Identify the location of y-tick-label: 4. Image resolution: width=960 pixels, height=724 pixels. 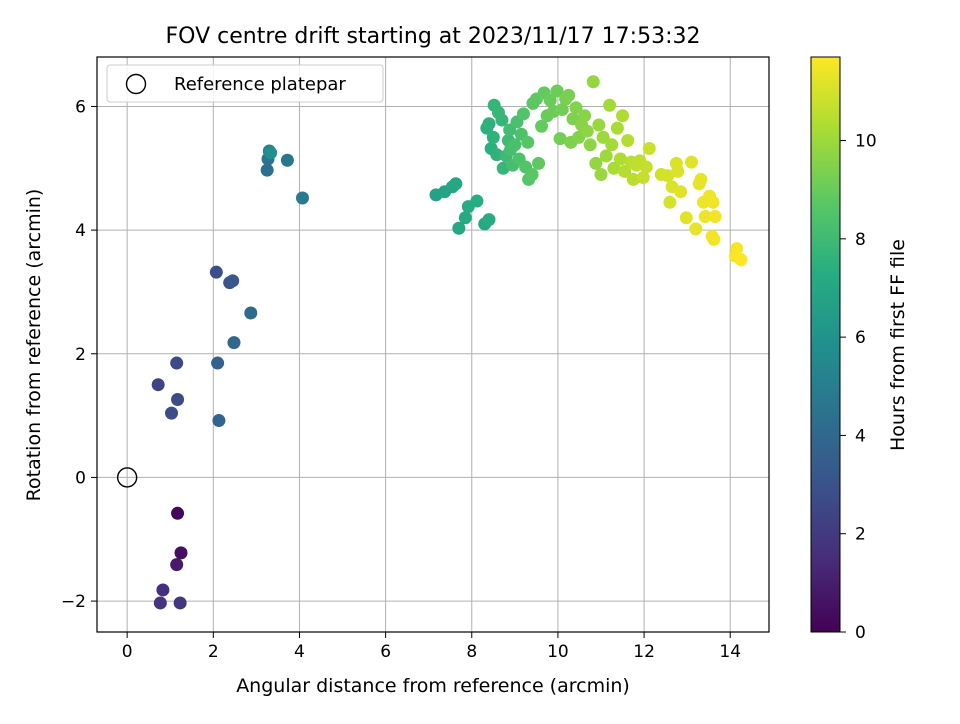
(80, 231).